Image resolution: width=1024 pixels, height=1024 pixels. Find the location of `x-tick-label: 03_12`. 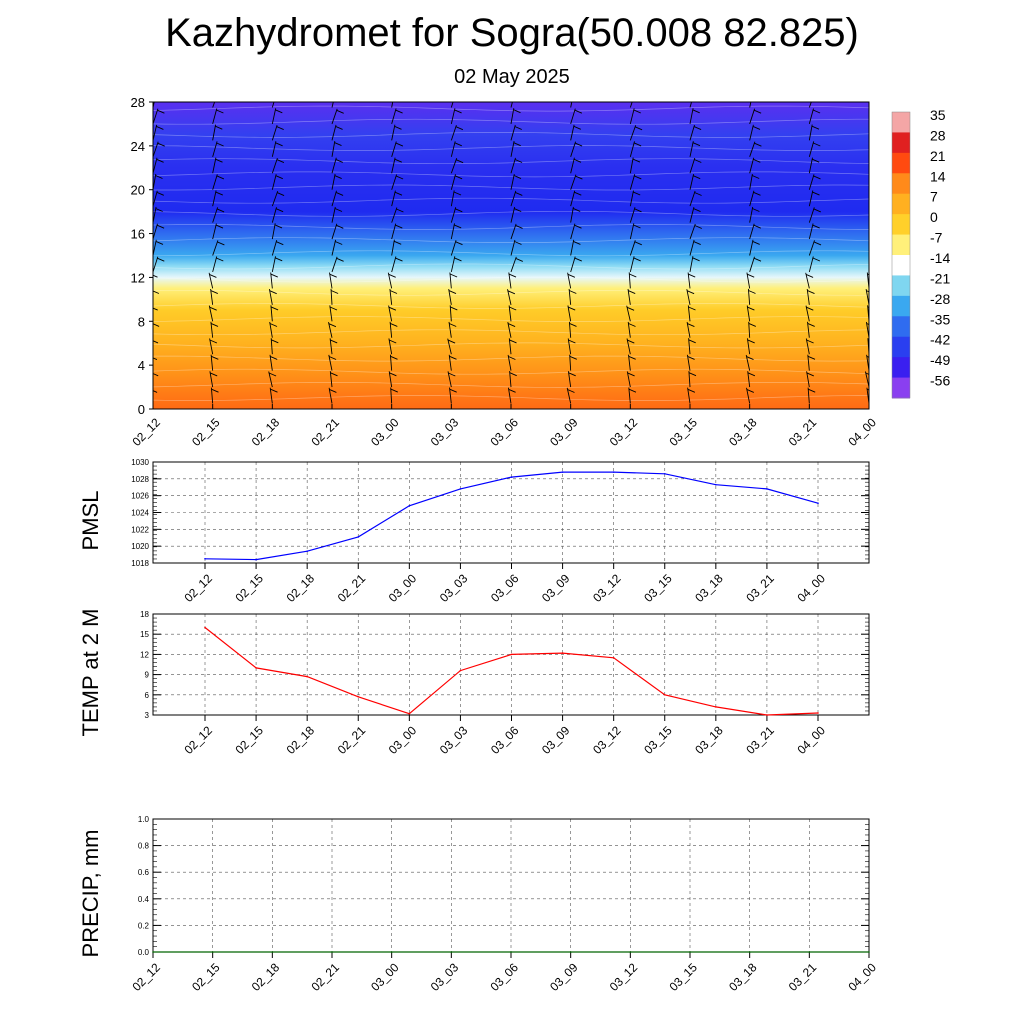

x-tick-label: 03_12 is located at coordinates (624, 432).